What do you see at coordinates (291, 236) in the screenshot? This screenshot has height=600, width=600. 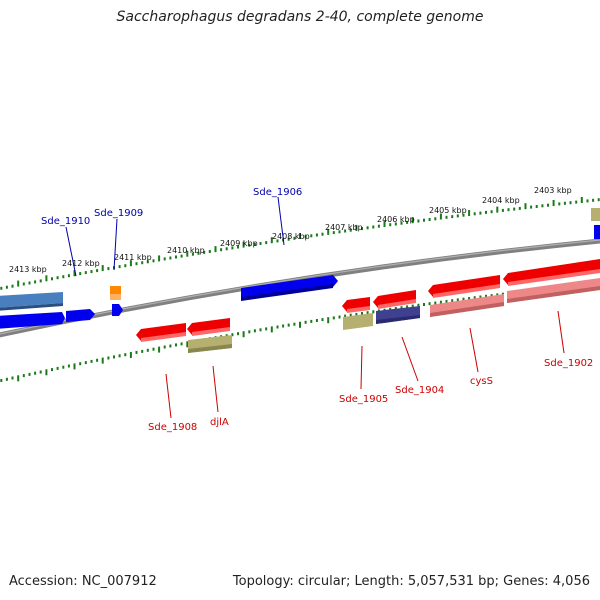 I see `kbp-label: 2408 kbp` at bounding box center [291, 236].